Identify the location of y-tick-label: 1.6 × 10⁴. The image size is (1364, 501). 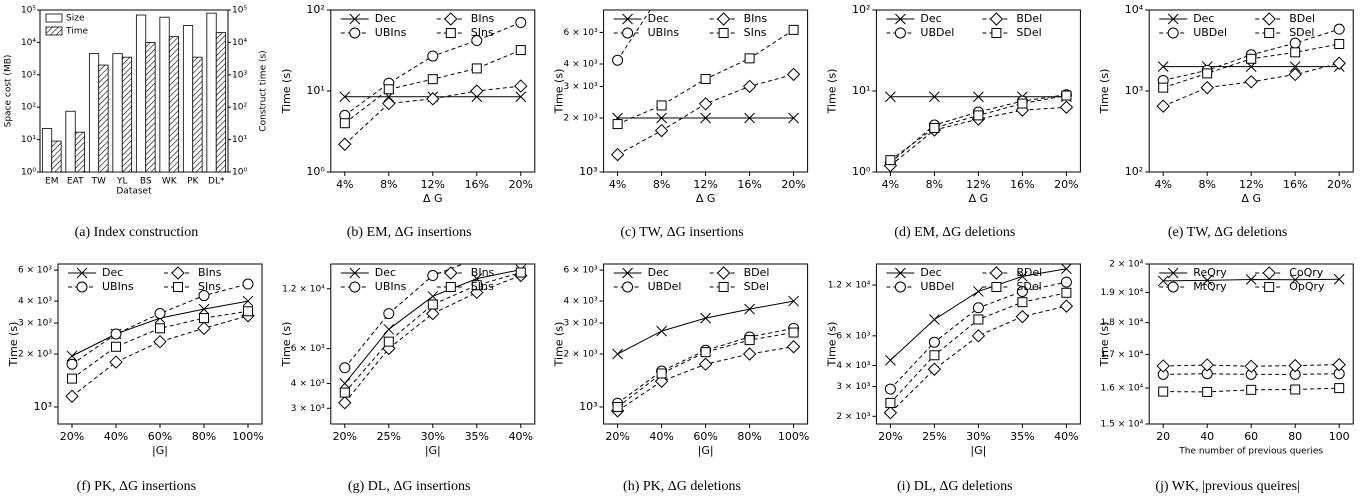
(1122, 389).